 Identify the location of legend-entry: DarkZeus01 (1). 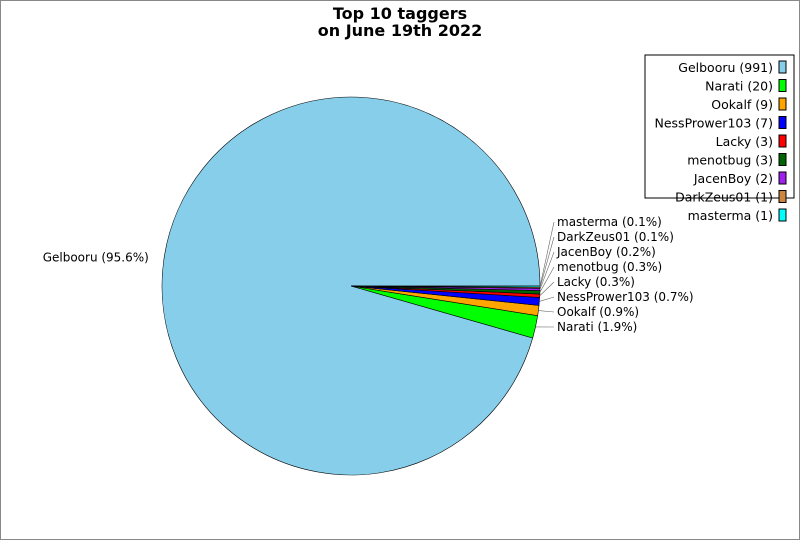
(724, 197).